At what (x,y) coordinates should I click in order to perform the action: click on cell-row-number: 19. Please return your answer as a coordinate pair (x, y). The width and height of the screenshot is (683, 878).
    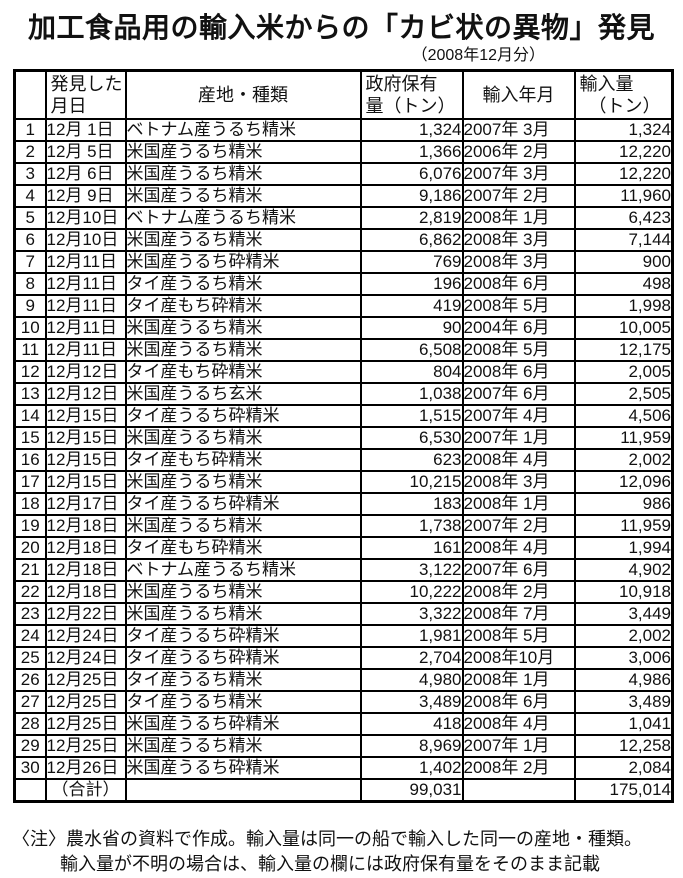
    Looking at the image, I should click on (30, 526).